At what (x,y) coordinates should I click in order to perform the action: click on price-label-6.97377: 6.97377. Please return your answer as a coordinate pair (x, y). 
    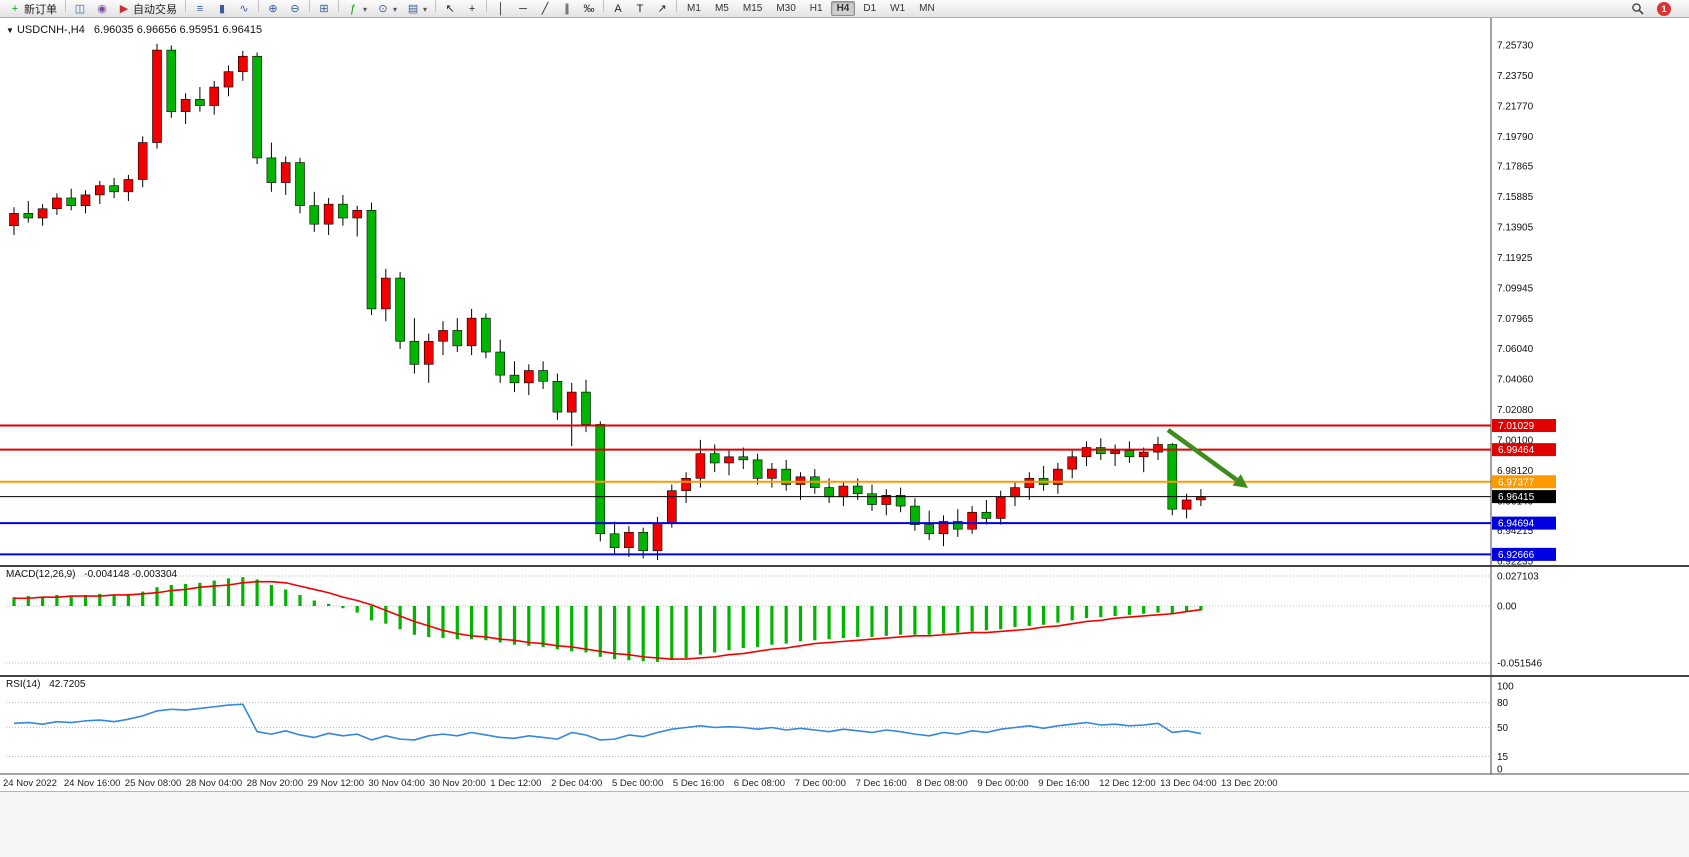
    Looking at the image, I should click on (1516, 482).